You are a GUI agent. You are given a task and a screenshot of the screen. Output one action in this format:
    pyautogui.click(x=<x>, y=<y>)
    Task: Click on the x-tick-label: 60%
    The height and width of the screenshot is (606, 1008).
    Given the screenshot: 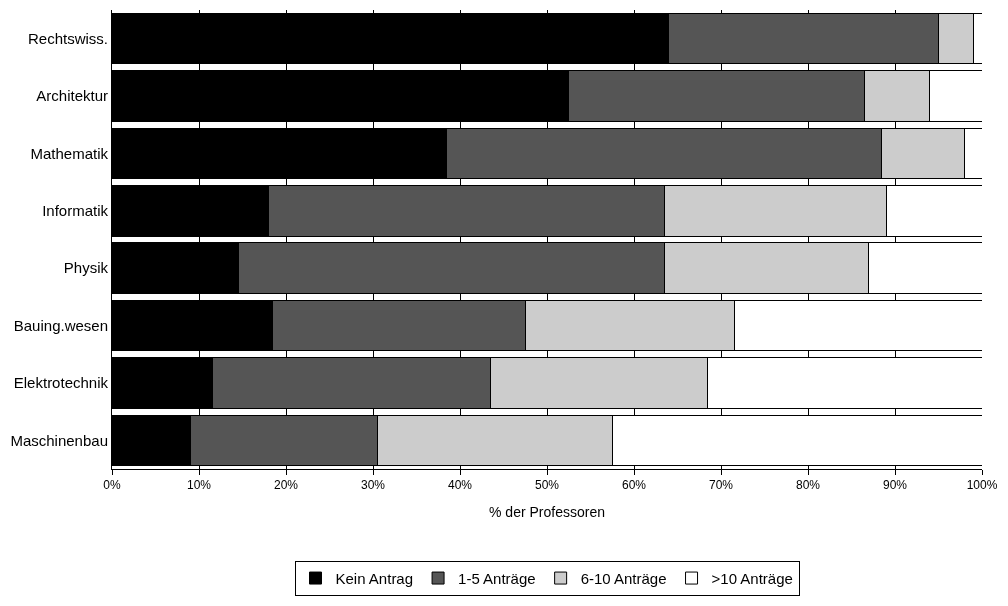 What is the action you would take?
    pyautogui.click(x=634, y=485)
    